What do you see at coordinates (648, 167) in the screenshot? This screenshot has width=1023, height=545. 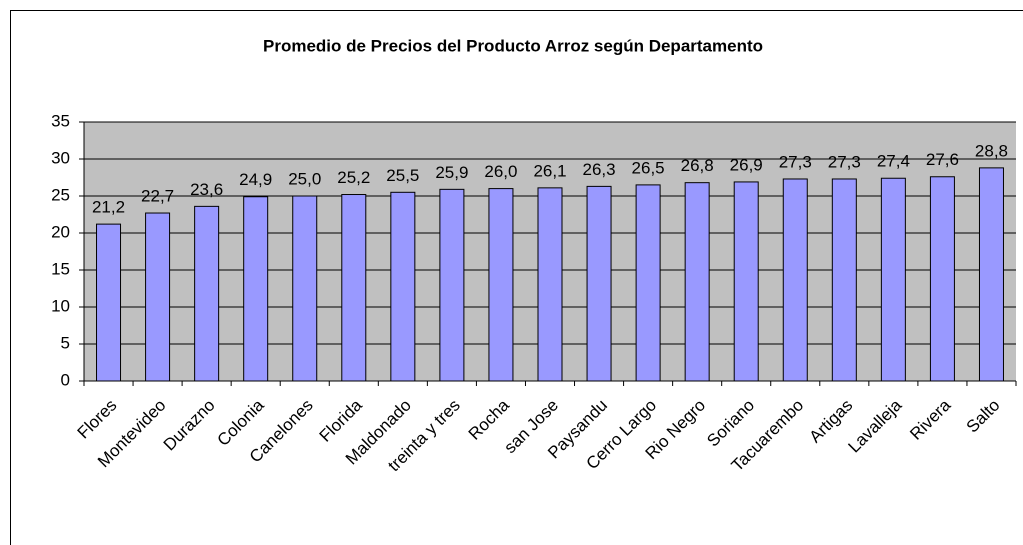 I see `value-label: 26,5` at bounding box center [648, 167].